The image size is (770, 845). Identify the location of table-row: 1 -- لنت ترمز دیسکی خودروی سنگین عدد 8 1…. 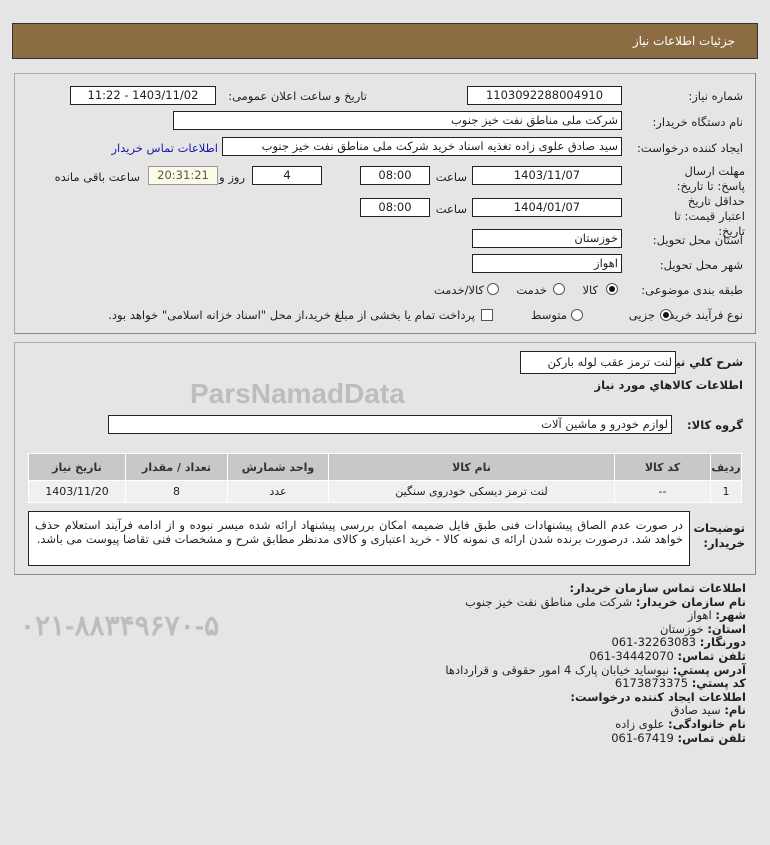
(385, 491).